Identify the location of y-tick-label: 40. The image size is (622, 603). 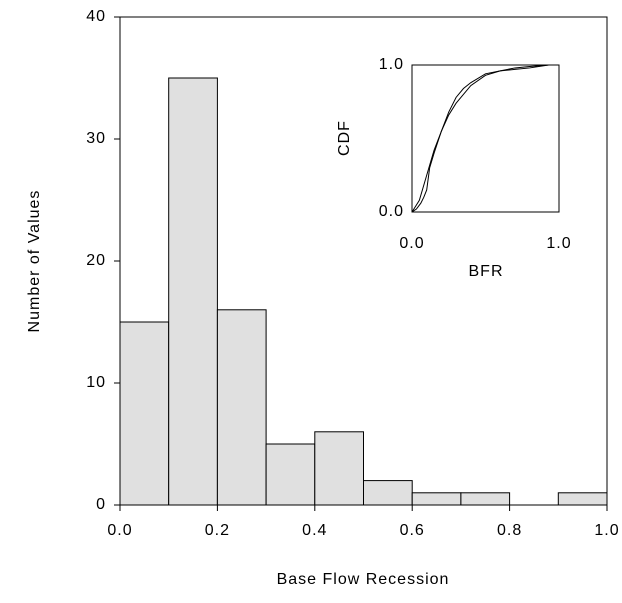
(96, 16).